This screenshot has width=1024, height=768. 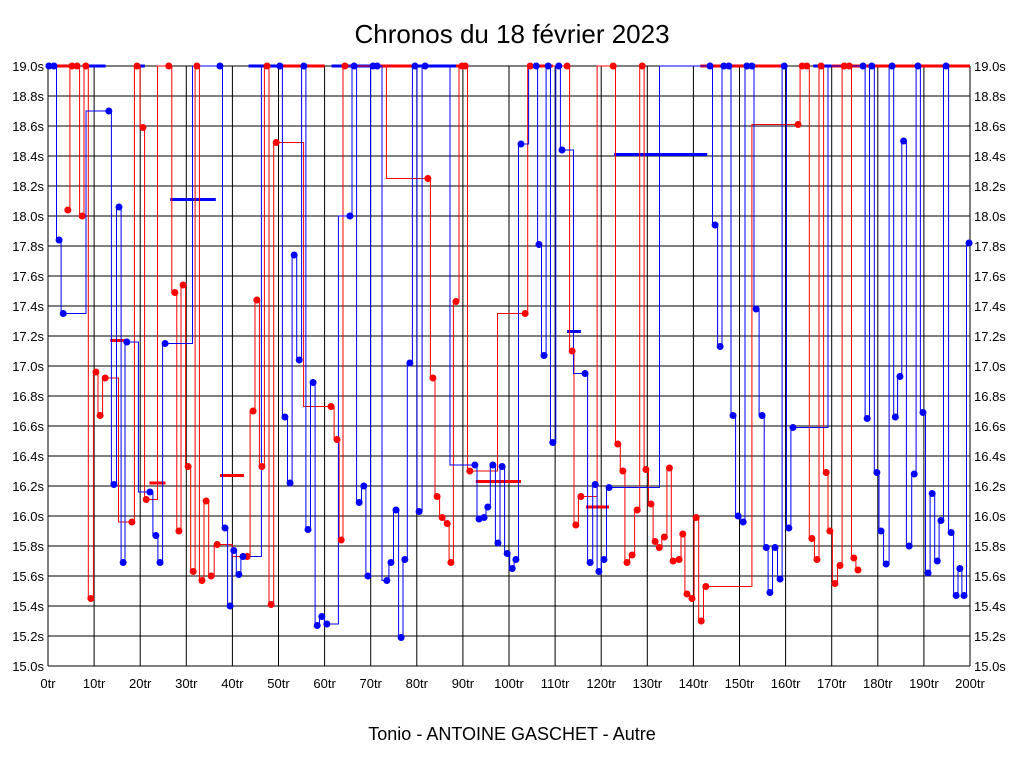 What do you see at coordinates (990, 366) in the screenshot?
I see `y-tick-label-right: 17.0s` at bounding box center [990, 366].